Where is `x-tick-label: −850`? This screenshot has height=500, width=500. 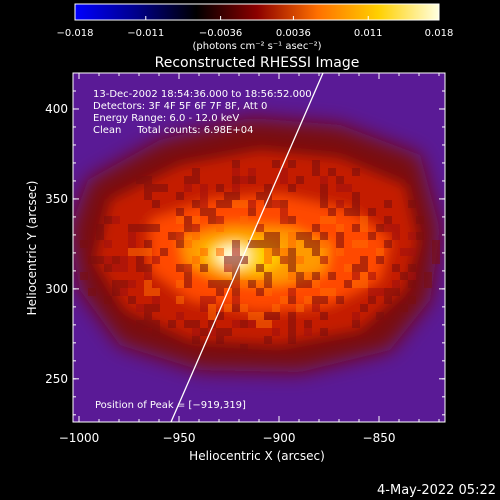 x-tick-label: −850 is located at coordinates (379, 438).